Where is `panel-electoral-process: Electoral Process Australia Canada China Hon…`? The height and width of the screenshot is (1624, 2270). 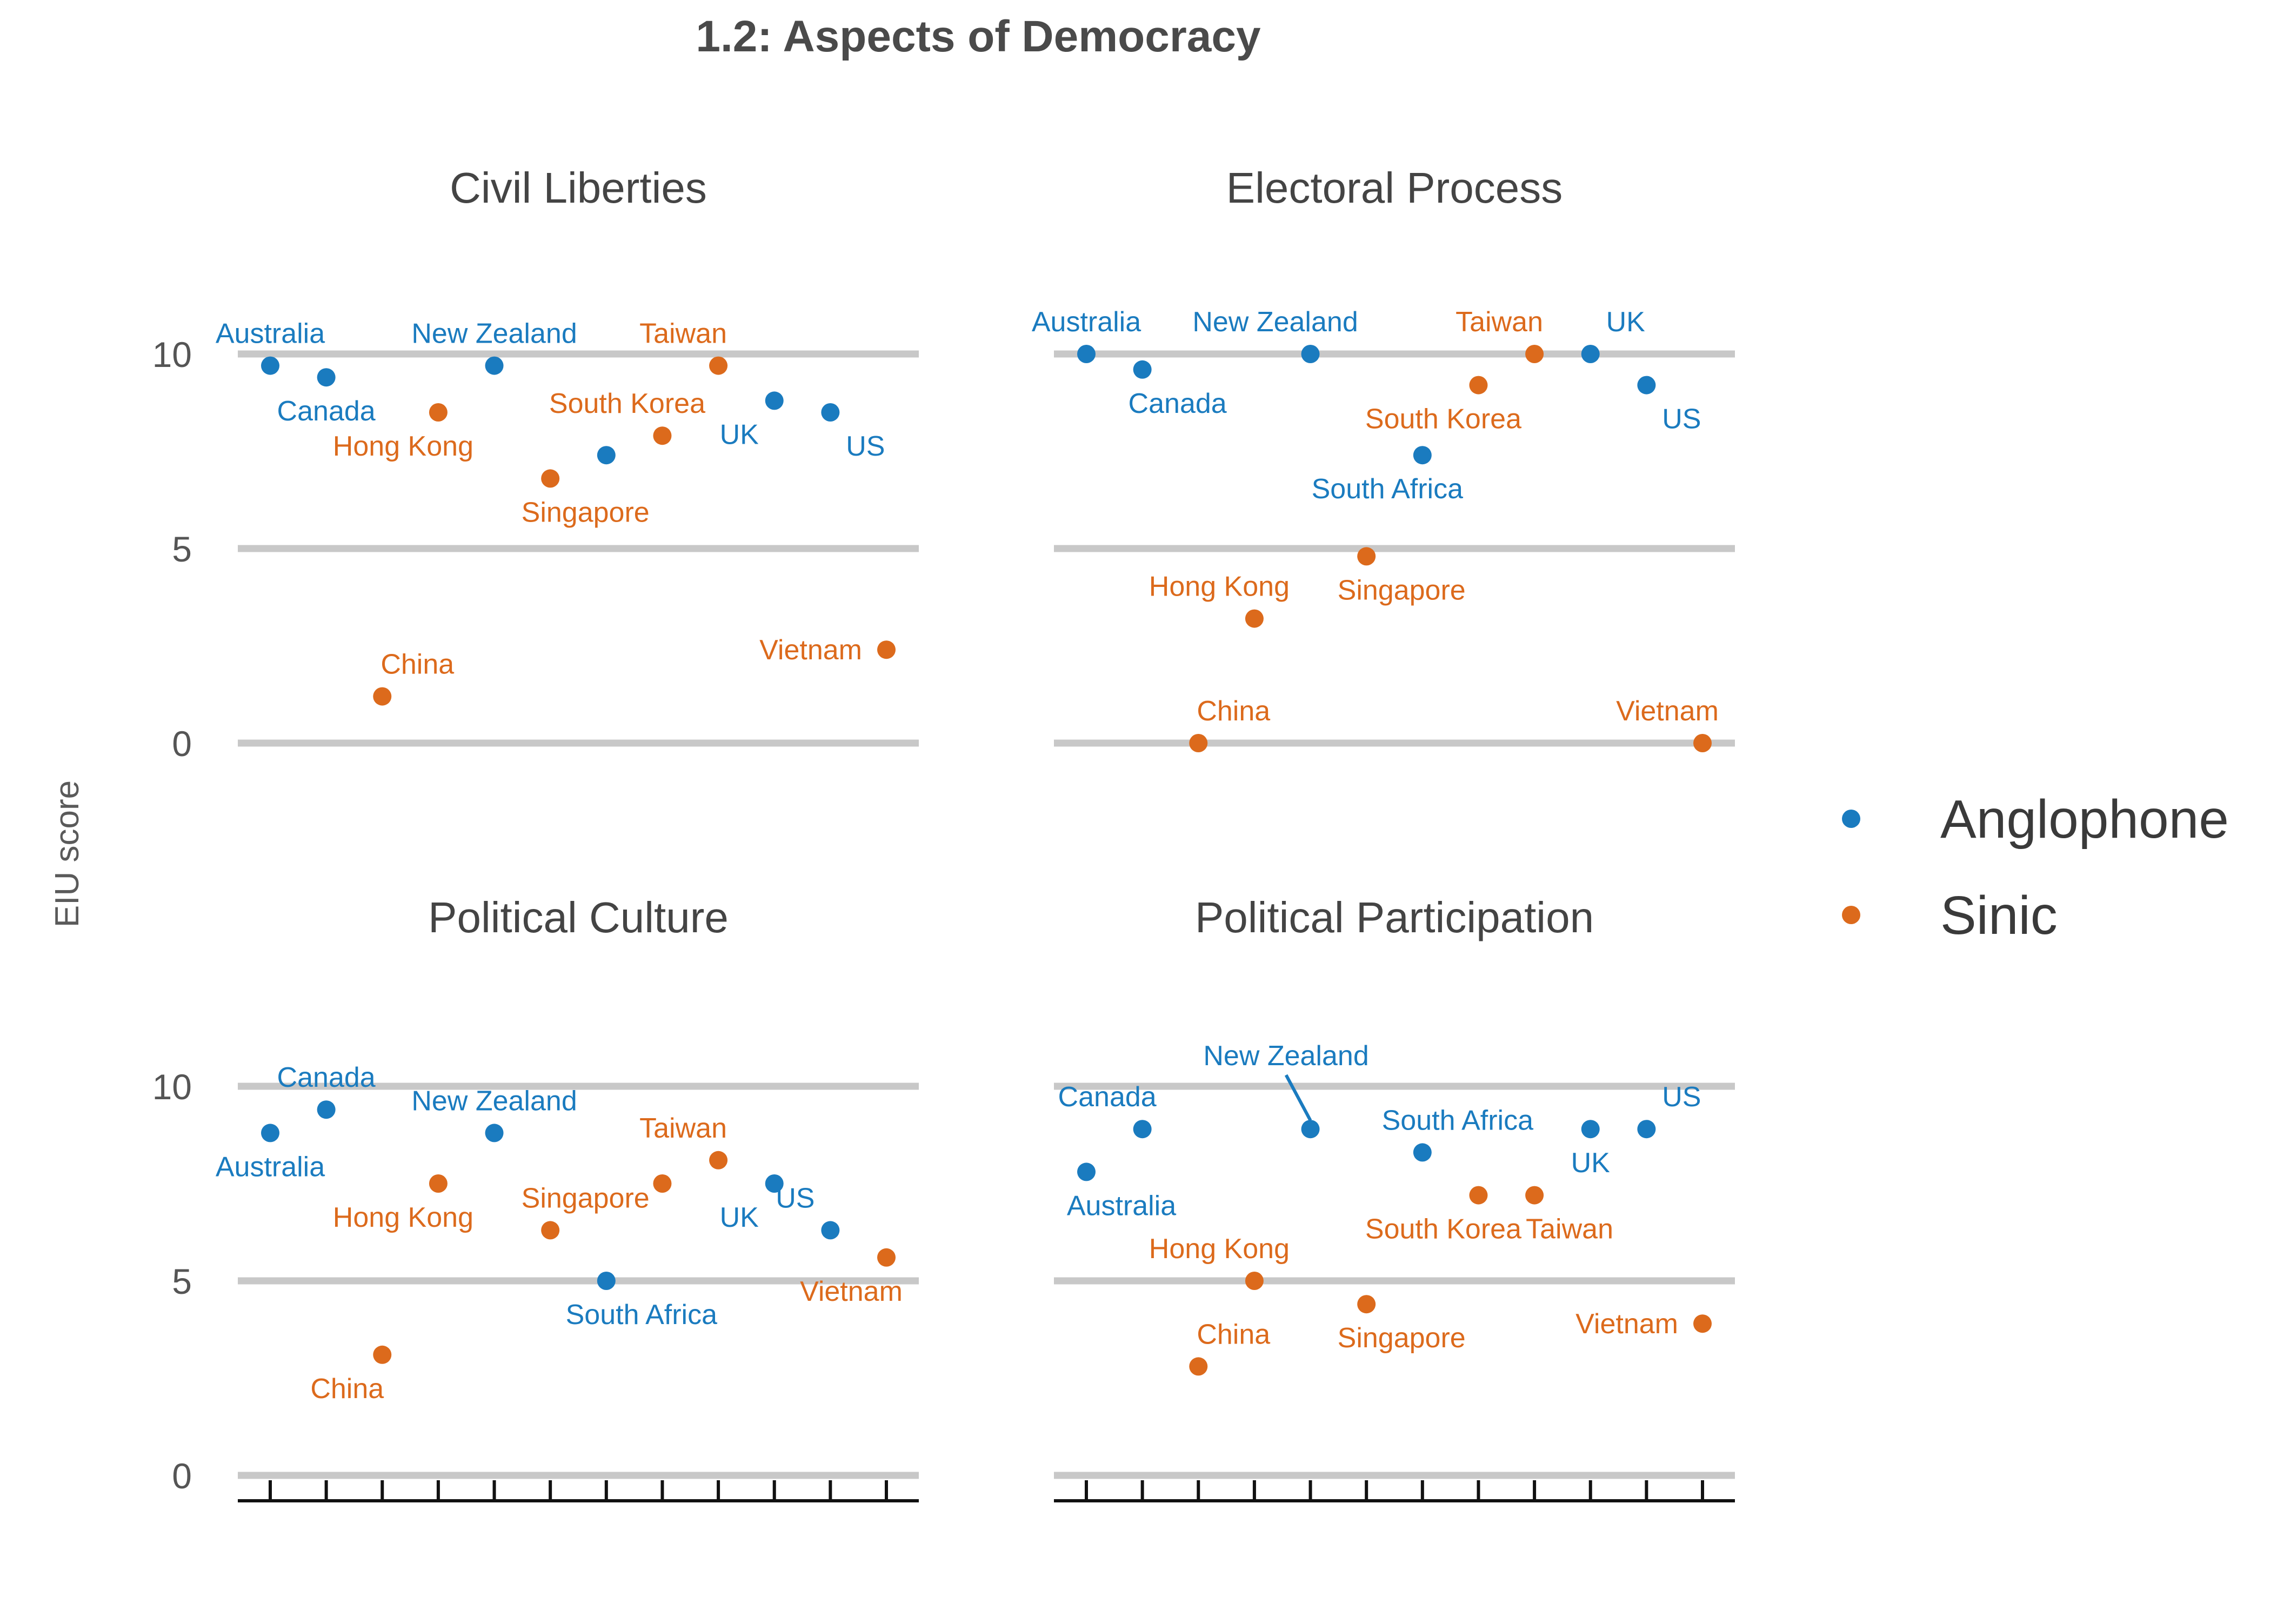 panel-electoral-process: Electoral Process Australia Canada China Hon… is located at coordinates (1383, 458).